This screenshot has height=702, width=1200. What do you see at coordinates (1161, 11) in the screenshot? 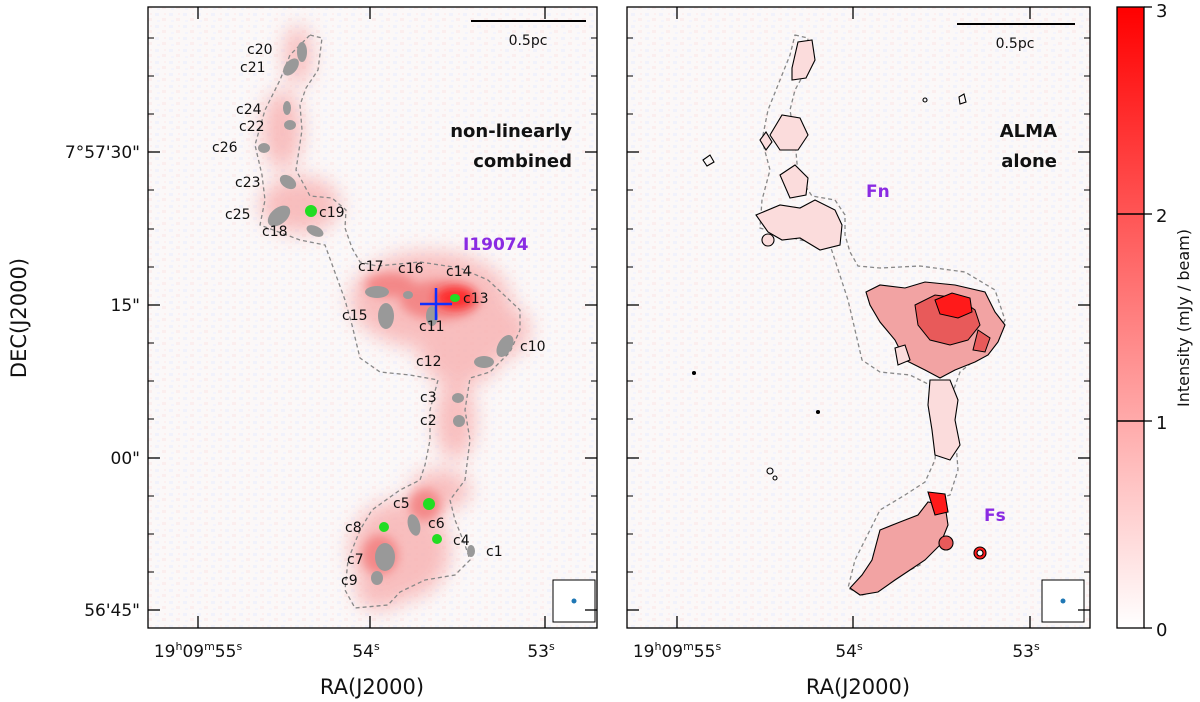
I see `colorbar-tick-3: 3` at bounding box center [1161, 11].